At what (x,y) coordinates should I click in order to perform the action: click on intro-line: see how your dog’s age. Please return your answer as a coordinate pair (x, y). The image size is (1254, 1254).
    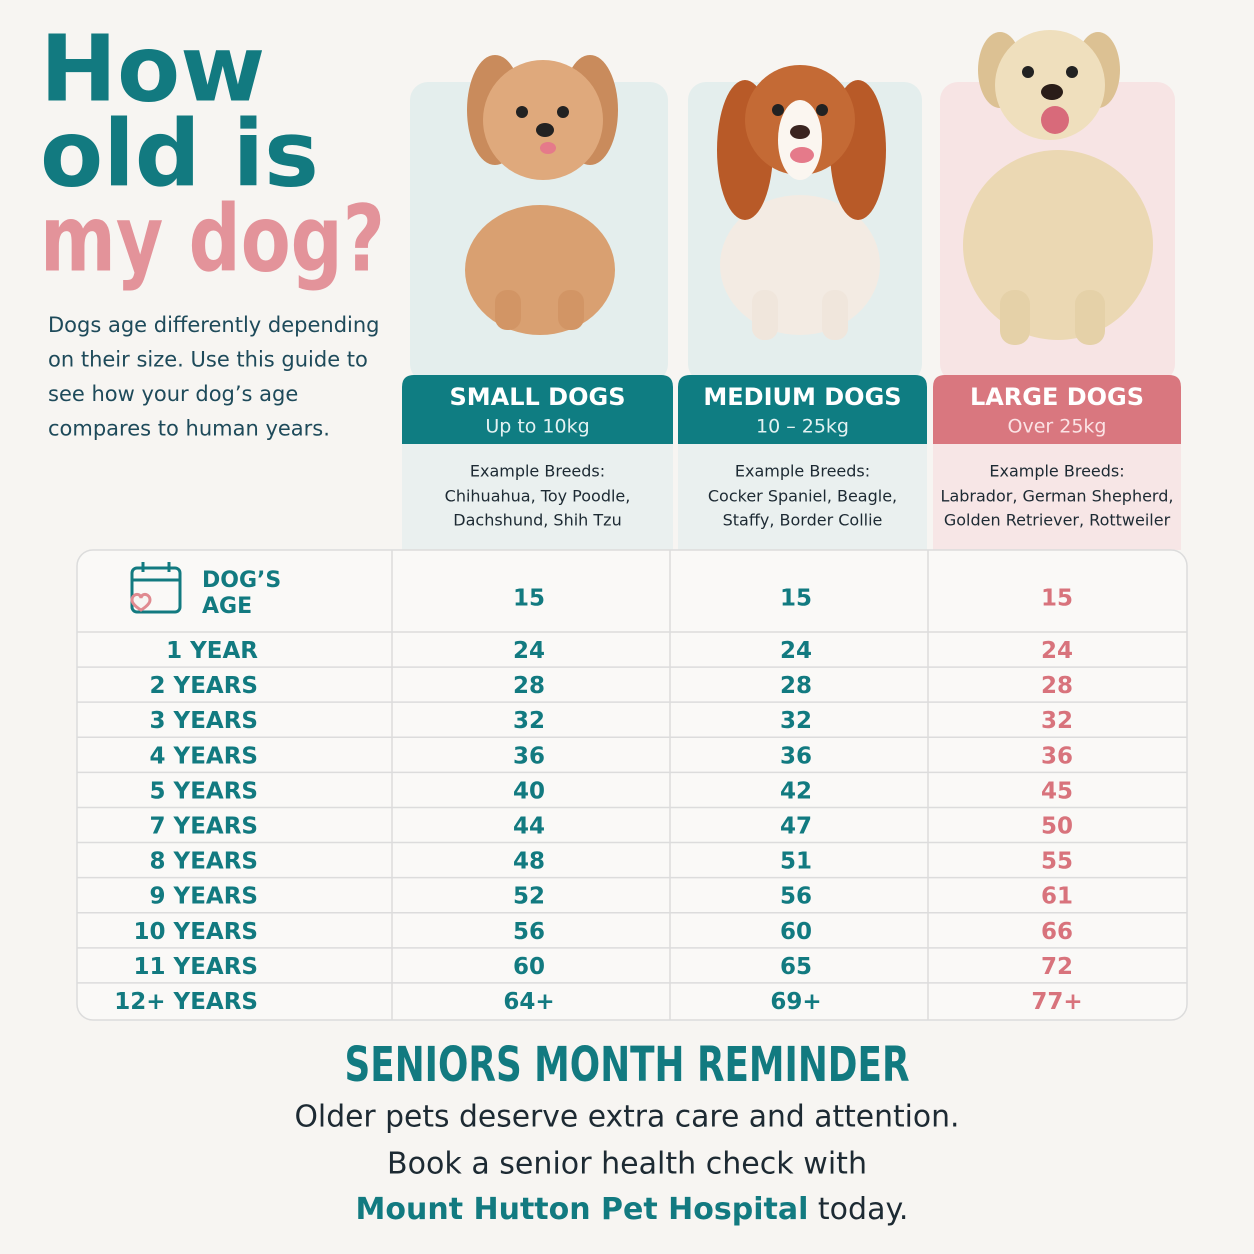
    Looking at the image, I should click on (173, 394).